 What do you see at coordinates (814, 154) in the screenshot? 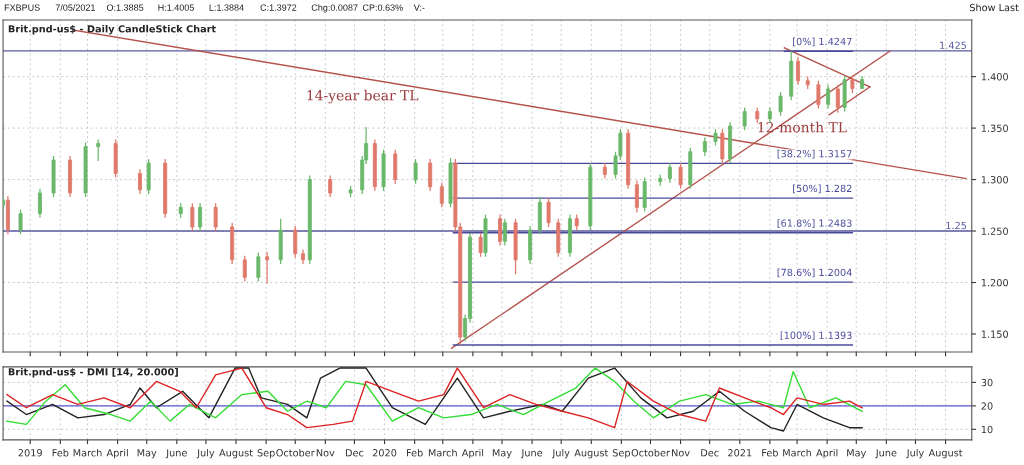
I see `series-label: [38.2%] 1.3157` at bounding box center [814, 154].